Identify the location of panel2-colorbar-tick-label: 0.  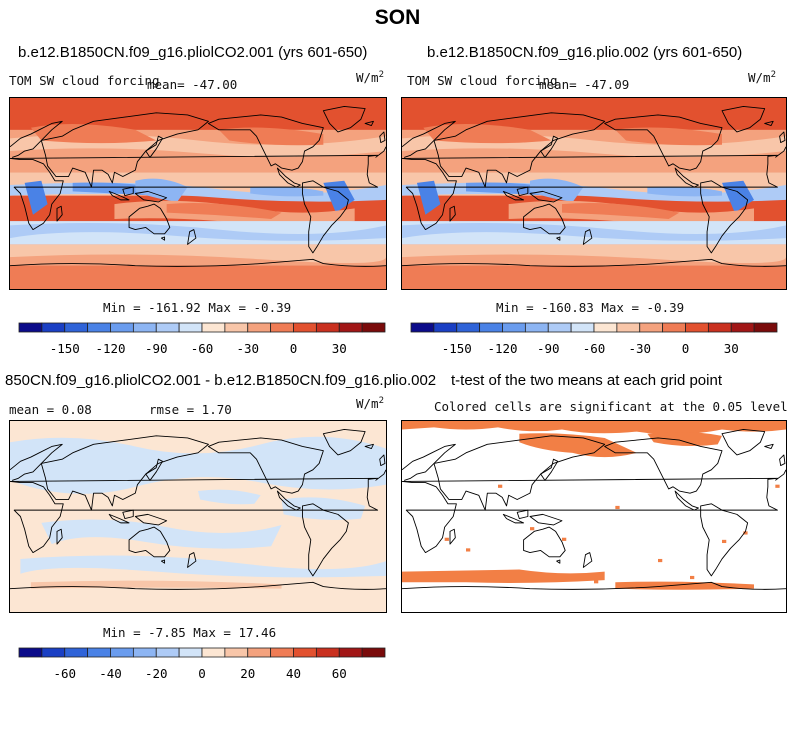
(686, 348).